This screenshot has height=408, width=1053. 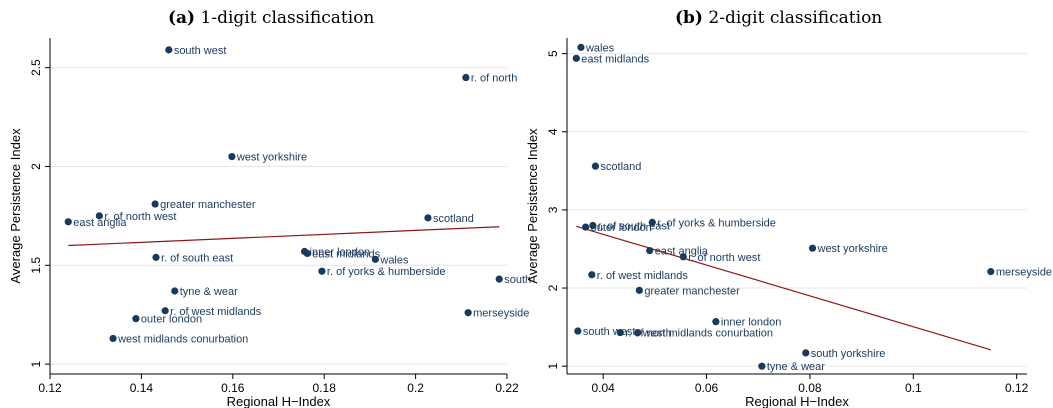 What do you see at coordinates (553, 209) in the screenshot?
I see `panel-b-y-tick-label-2: 3` at bounding box center [553, 209].